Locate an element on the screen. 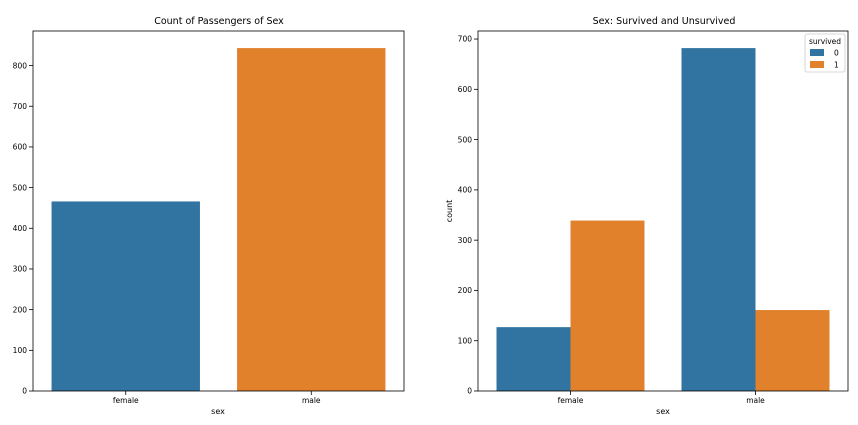  chart-1-x-label: sex is located at coordinates (663, 411).